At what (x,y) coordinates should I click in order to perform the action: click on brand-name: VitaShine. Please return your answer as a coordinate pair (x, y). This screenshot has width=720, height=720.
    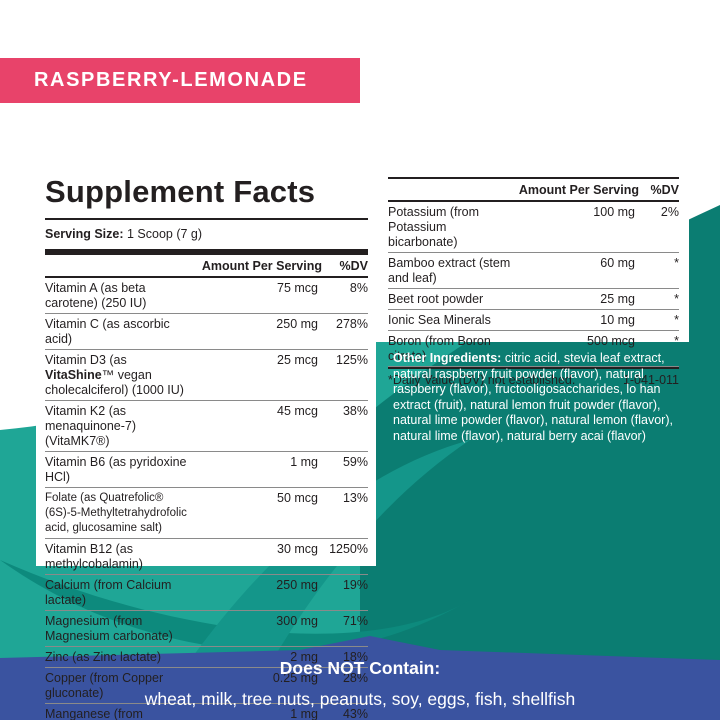
    Looking at the image, I should click on (73, 375).